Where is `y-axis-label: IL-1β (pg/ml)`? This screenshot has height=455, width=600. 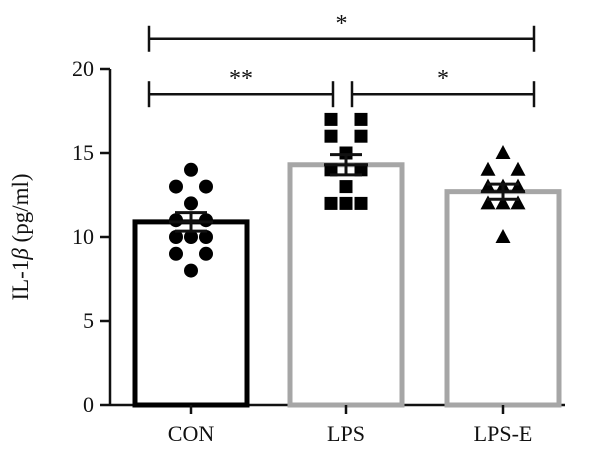 y-axis-label: IL-1β (pg/ml) is located at coordinates (20, 236).